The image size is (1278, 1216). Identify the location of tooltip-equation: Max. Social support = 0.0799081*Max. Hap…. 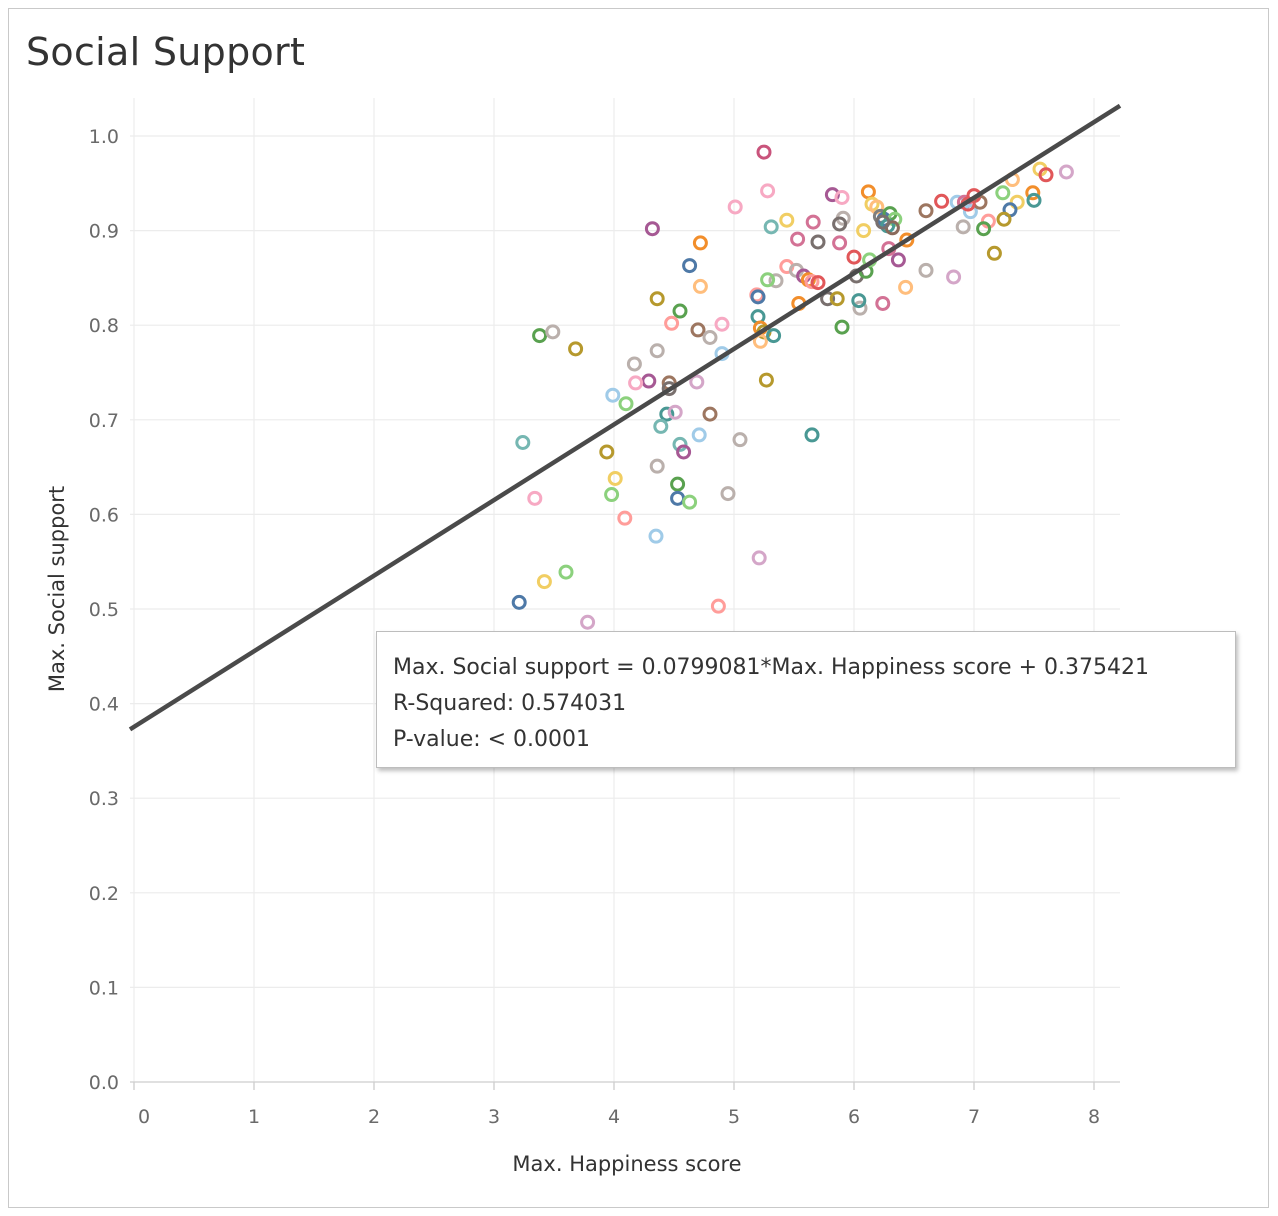
(771, 667).